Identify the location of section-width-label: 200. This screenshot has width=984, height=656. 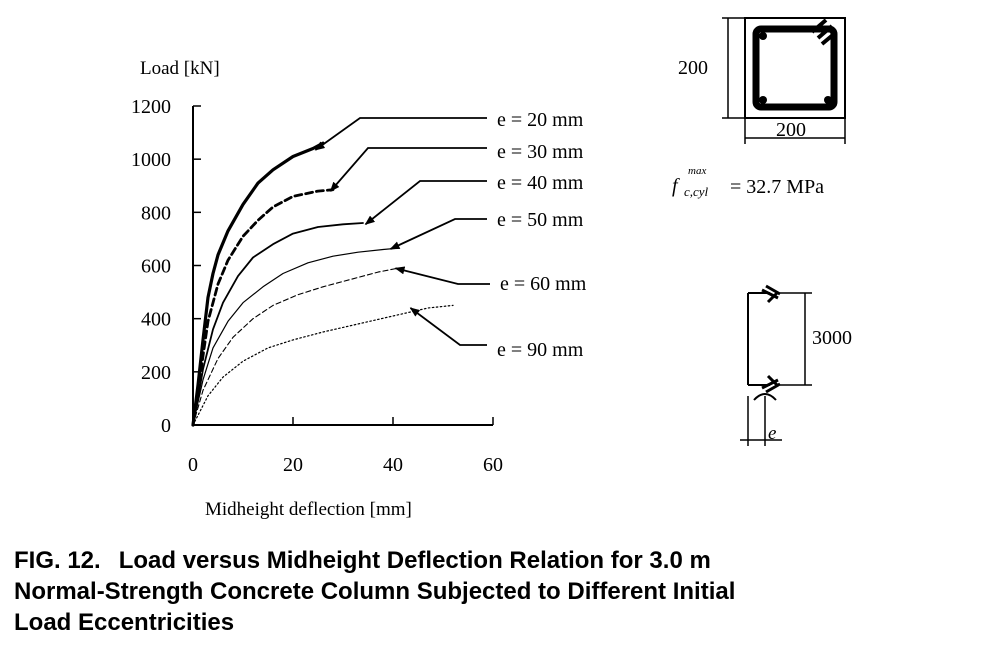
(791, 130).